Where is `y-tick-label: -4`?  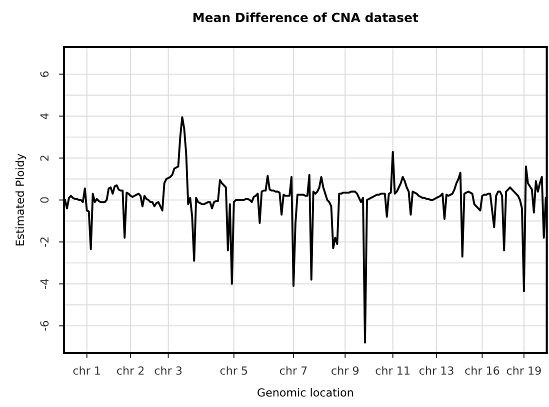 y-tick-label: -4 is located at coordinates (44, 283).